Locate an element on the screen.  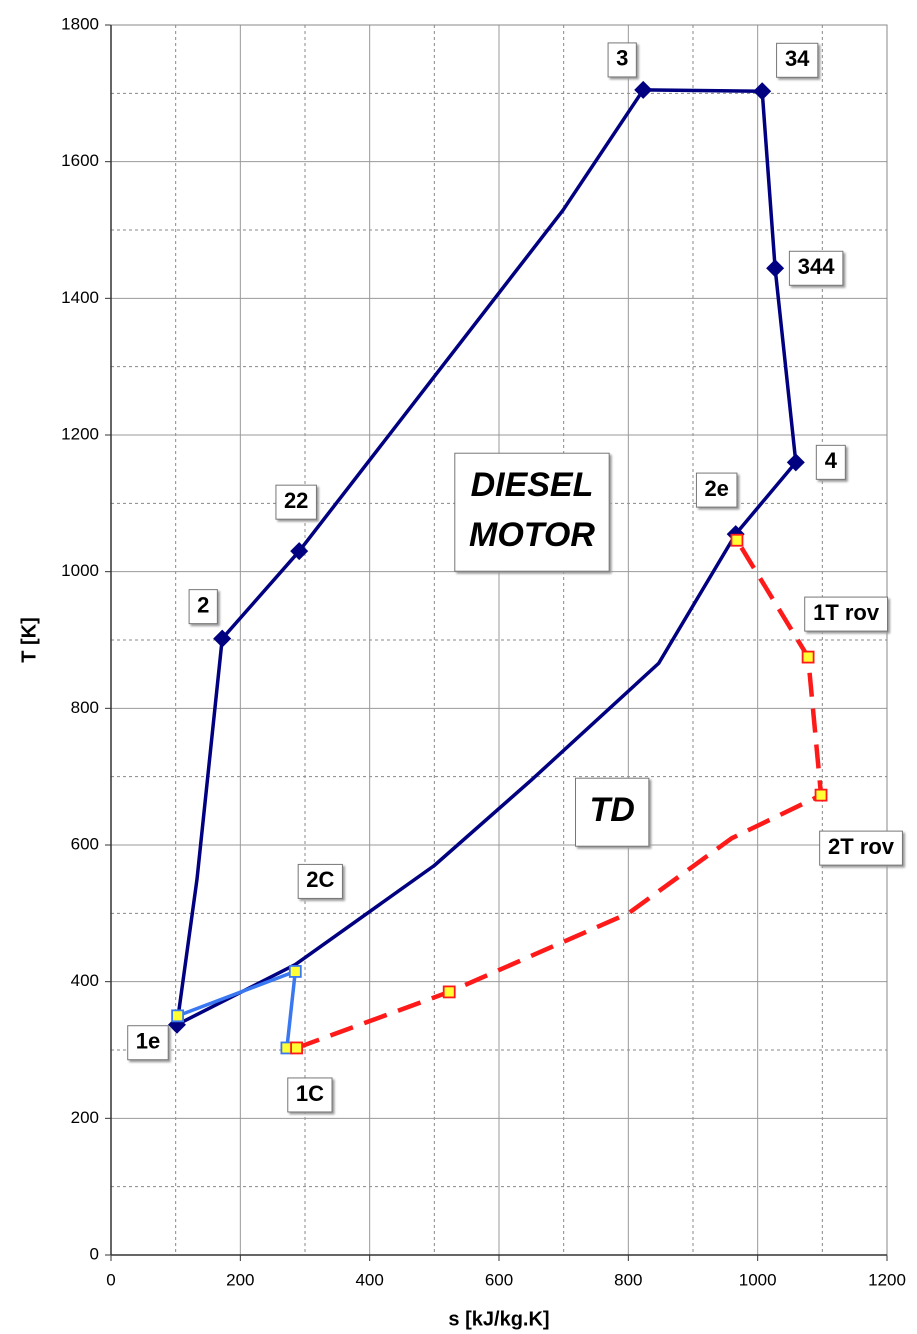
label-box: 22 is located at coordinates (296, 502).